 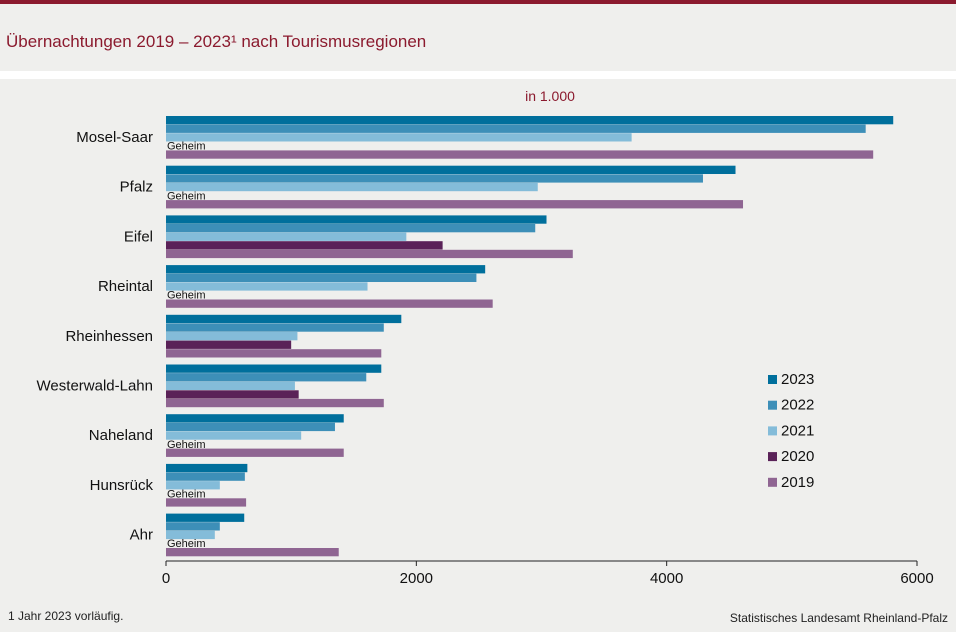 I want to click on legend-label: 2021, so click(x=797, y=430).